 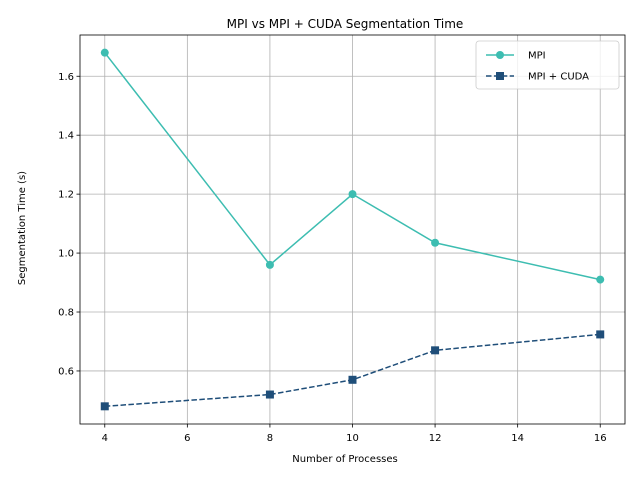 What do you see at coordinates (66, 313) in the screenshot?
I see `y-tick-label: 0.8` at bounding box center [66, 313].